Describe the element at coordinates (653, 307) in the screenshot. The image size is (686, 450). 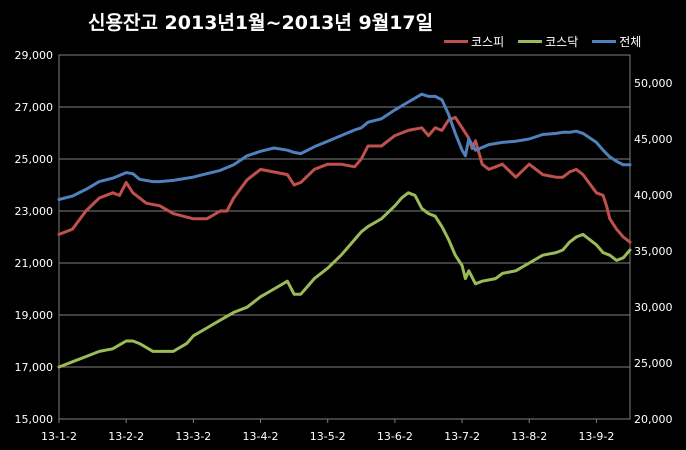
I see `right-tick-label: 30,000` at that location.